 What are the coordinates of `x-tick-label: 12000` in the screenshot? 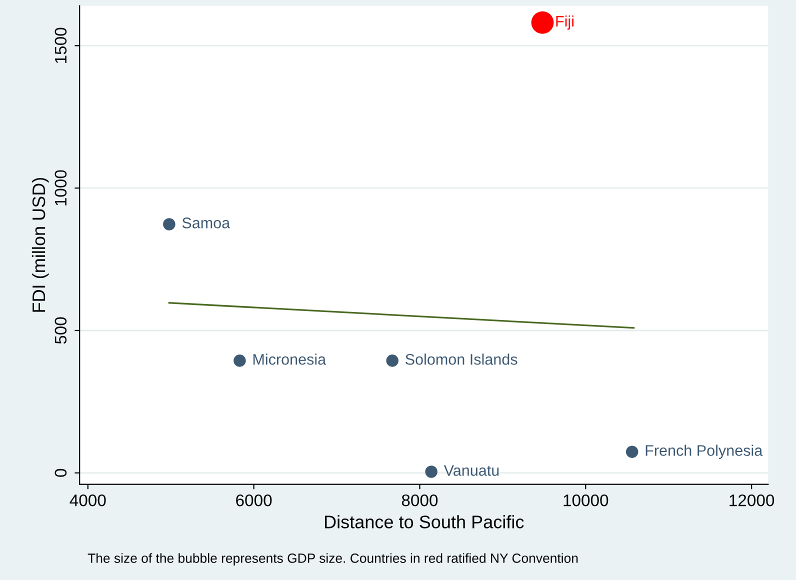 It's located at (752, 500).